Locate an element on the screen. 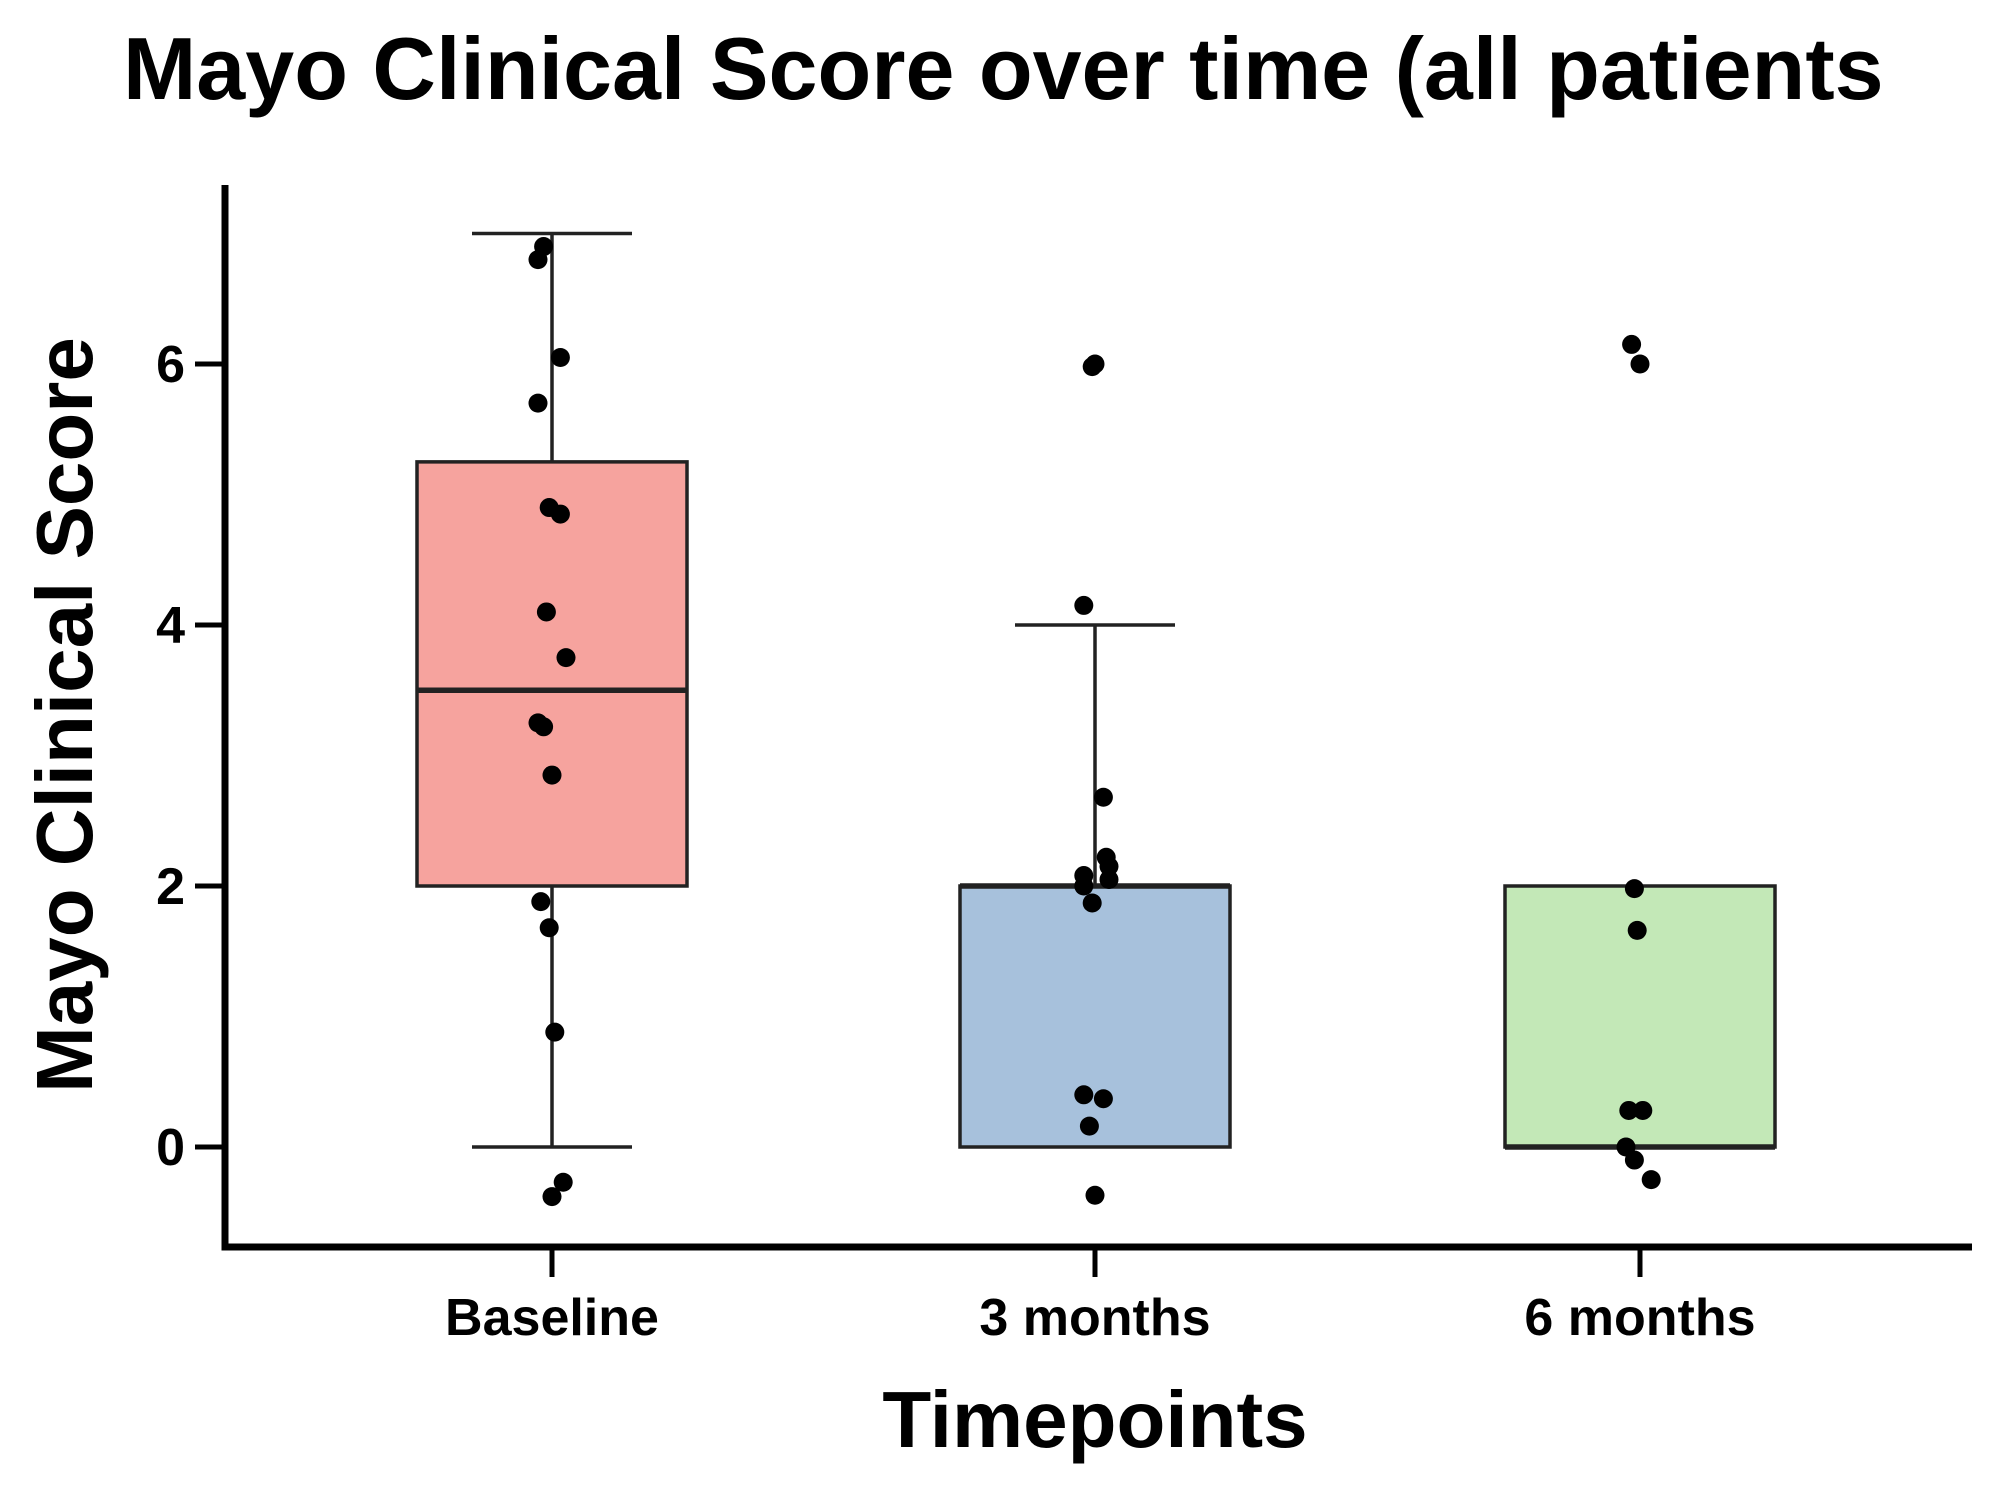 The height and width of the screenshot is (1500, 2000). x-tick-label: 3 months is located at coordinates (1094, 1318).